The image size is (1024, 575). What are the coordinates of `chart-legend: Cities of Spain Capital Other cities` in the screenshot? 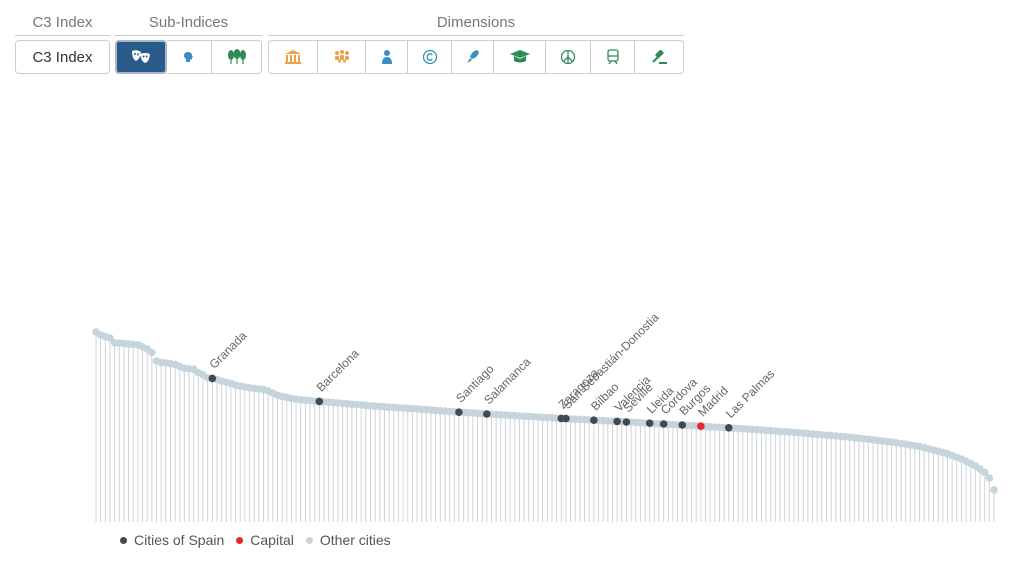 It's located at (261, 540).